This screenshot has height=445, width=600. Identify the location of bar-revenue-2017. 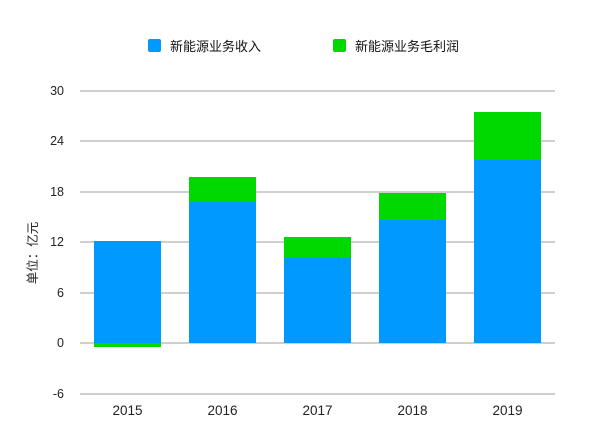
(317, 301).